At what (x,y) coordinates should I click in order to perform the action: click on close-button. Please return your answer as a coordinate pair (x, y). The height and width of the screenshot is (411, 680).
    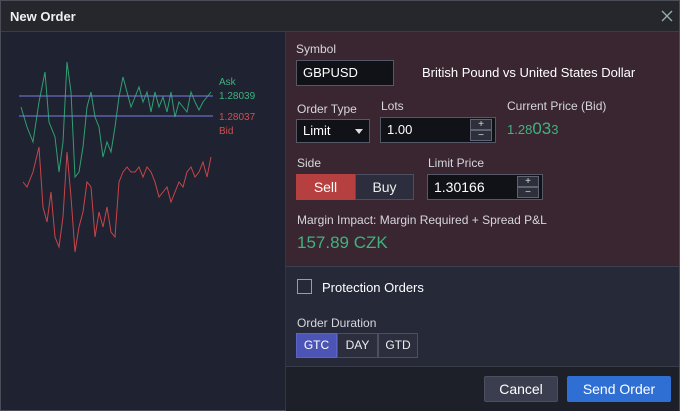
    Looking at the image, I should click on (667, 16).